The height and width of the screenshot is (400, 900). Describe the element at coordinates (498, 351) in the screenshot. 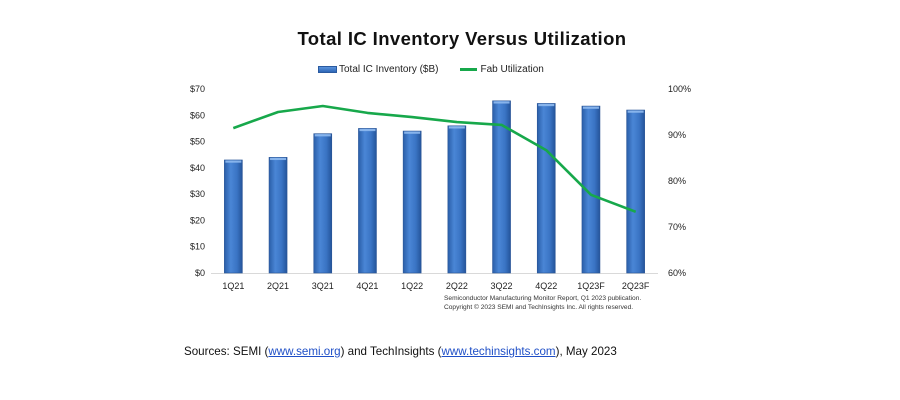

I see `techinsights-link: www.techinsights.com` at that location.